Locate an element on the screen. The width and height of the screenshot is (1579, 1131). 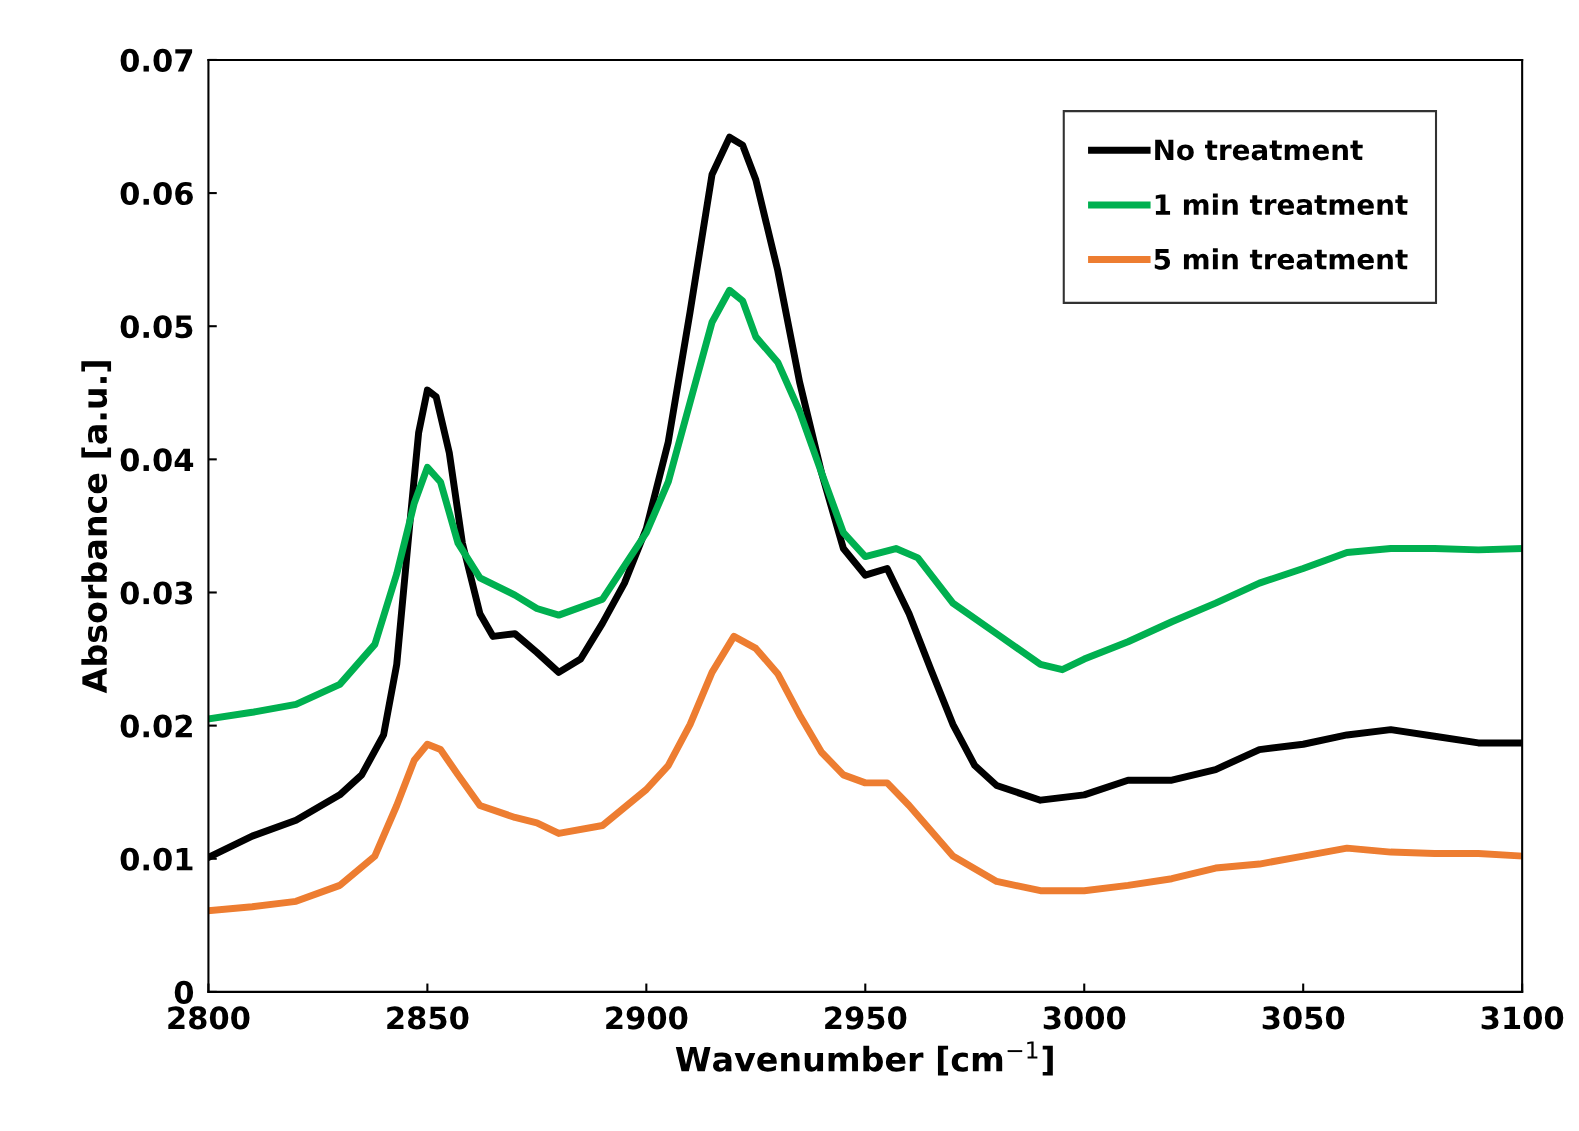
y-tick-label: 0.05 is located at coordinates (156, 327).